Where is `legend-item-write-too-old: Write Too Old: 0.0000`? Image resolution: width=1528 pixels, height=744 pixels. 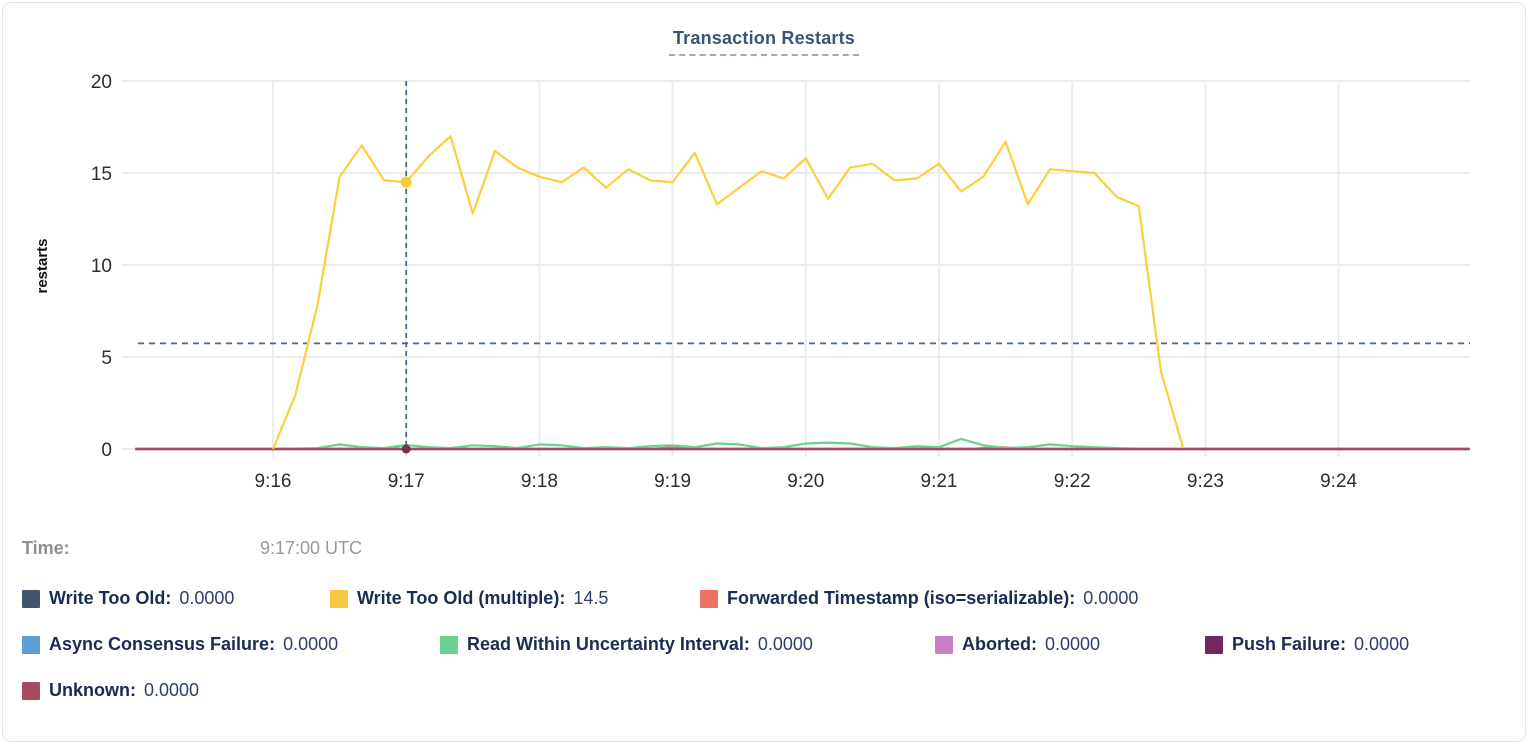
legend-item-write-too-old: Write Too Old: 0.0000 is located at coordinates (176, 598).